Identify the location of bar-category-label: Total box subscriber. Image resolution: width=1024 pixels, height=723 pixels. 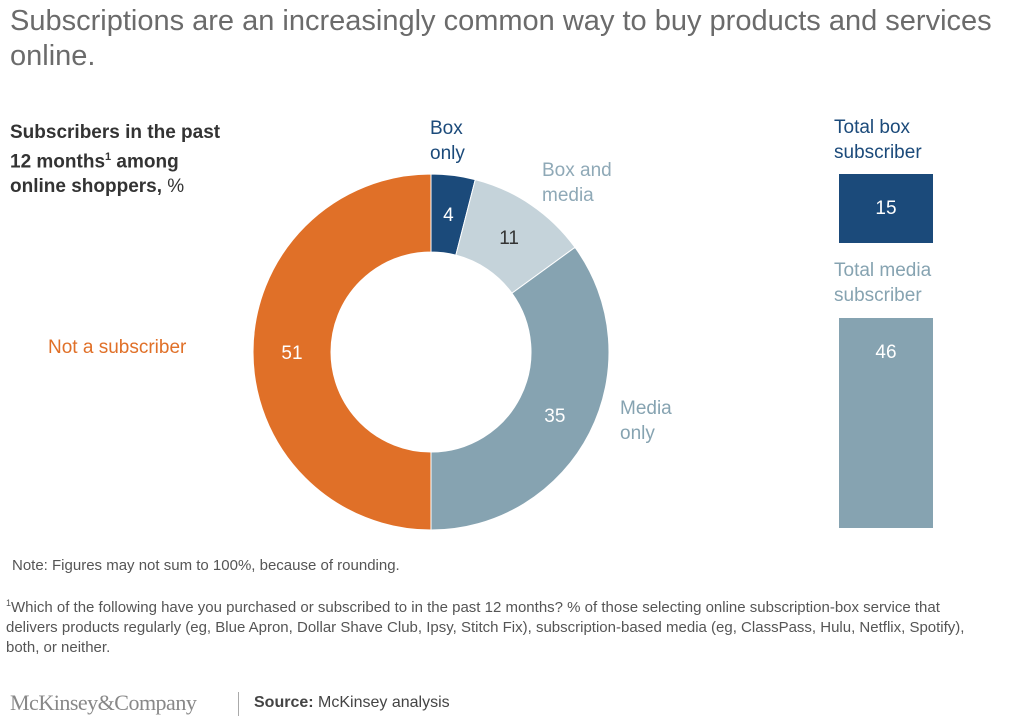
(878, 140).